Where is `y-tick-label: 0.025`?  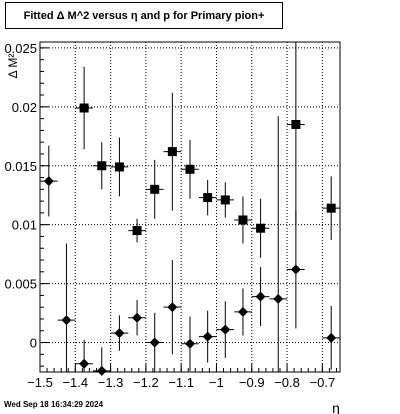 y-tick-label: 0.025 is located at coordinates (20, 48).